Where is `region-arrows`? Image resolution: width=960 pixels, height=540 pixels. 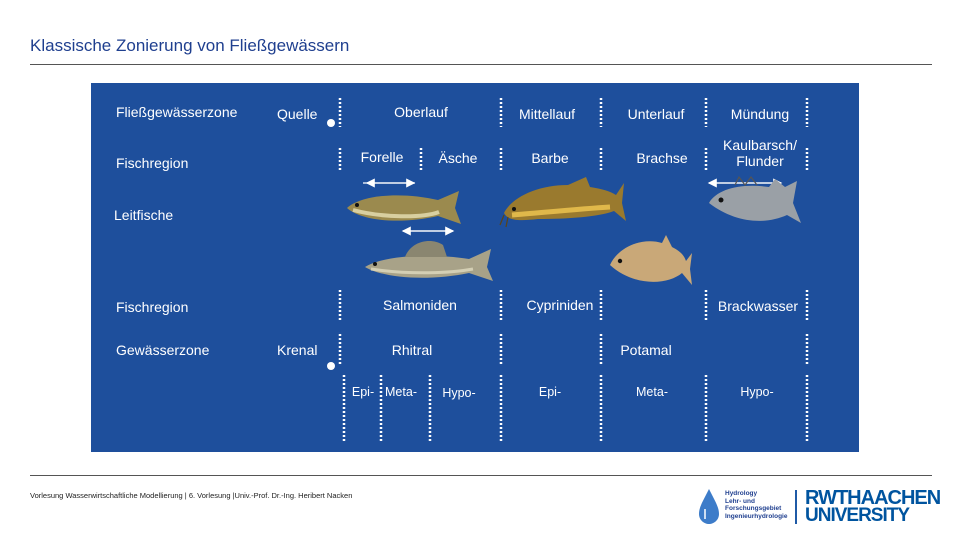 region-arrows is located at coordinates (573, 207).